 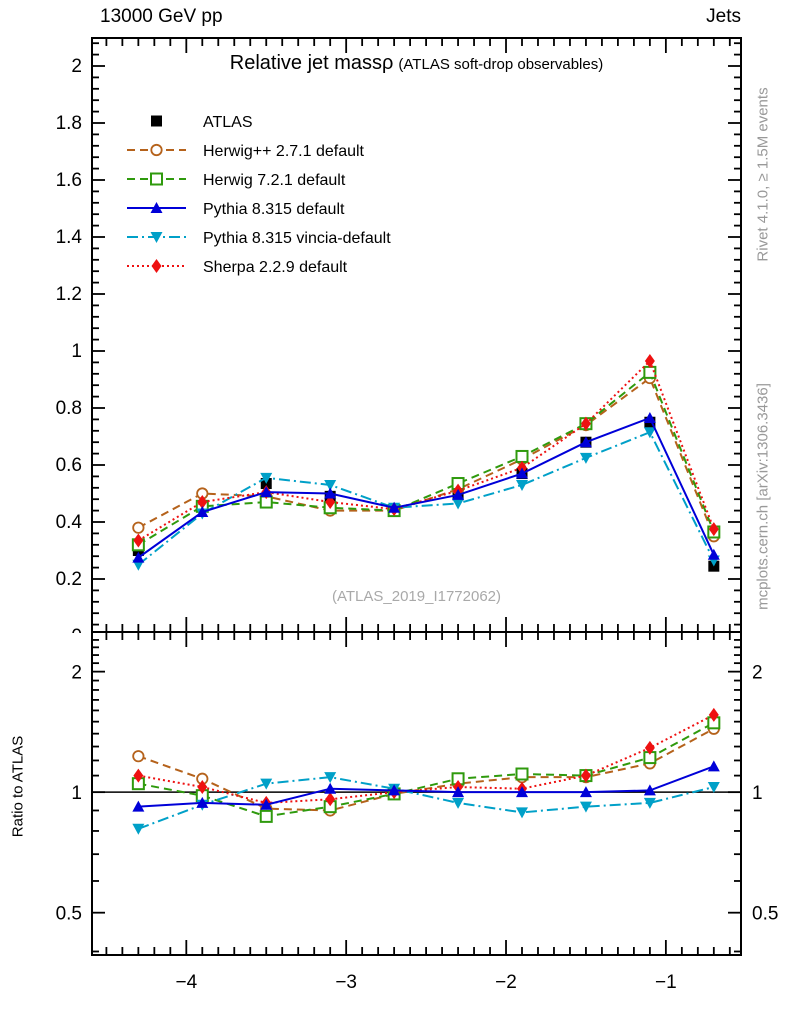 What do you see at coordinates (156, 121) in the screenshot?
I see `marker-square` at bounding box center [156, 121].